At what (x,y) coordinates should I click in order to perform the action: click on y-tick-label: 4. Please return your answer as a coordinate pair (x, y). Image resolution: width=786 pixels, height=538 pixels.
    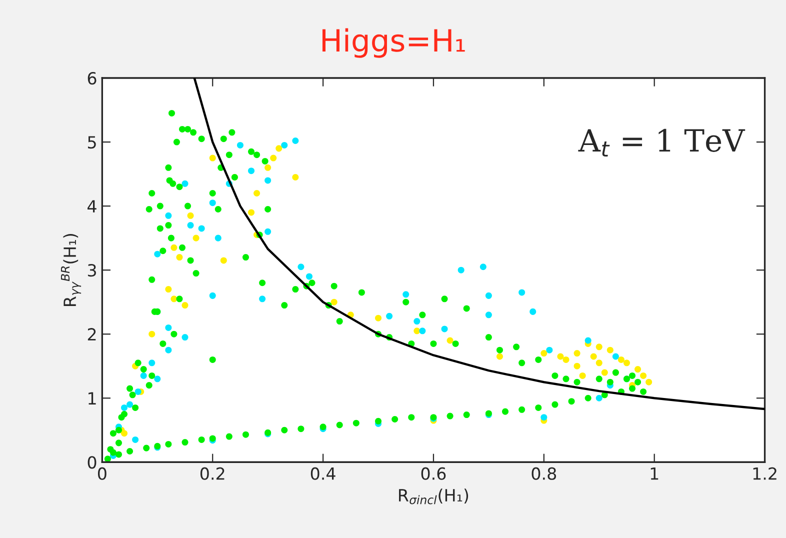
    Looking at the image, I should click on (92, 206).